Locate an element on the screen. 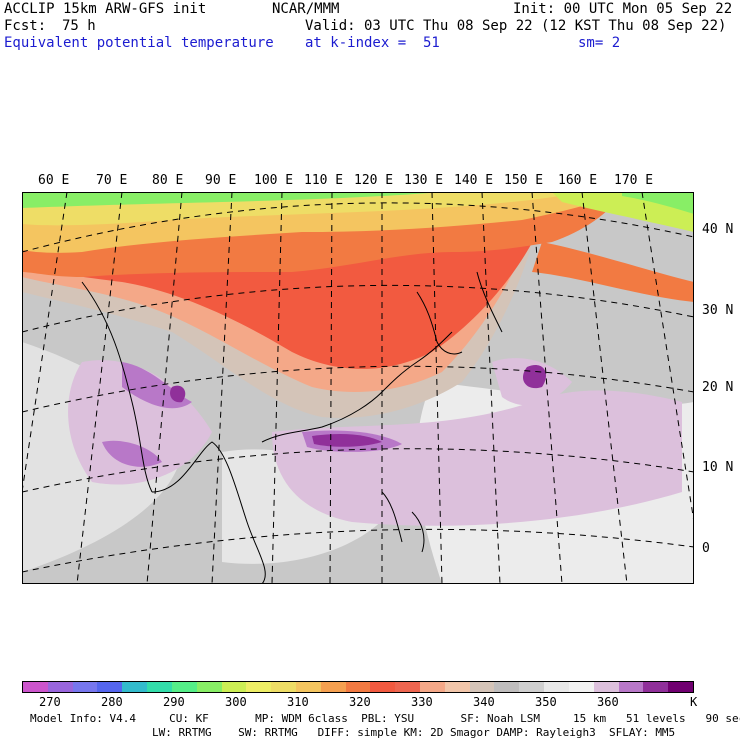 The height and width of the screenshot is (740, 740). light-purple-region is located at coordinates (477, 458).